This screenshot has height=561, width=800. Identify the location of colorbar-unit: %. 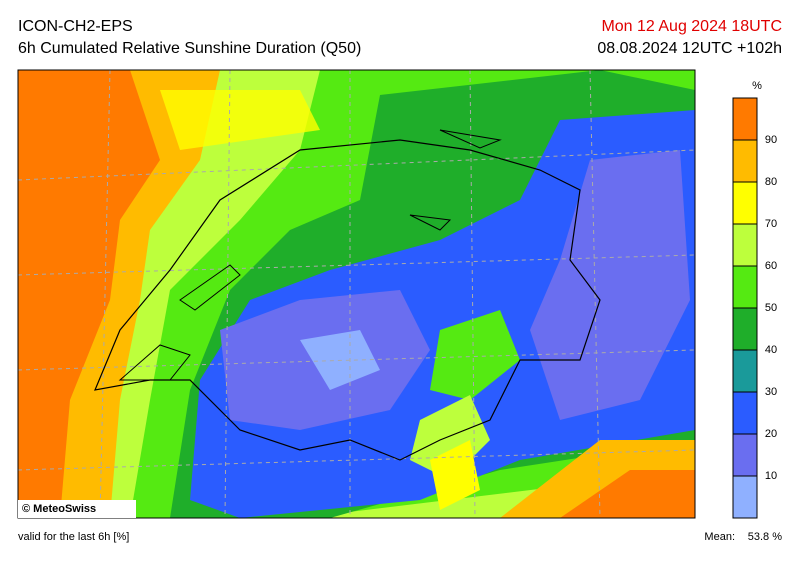
(757, 86).